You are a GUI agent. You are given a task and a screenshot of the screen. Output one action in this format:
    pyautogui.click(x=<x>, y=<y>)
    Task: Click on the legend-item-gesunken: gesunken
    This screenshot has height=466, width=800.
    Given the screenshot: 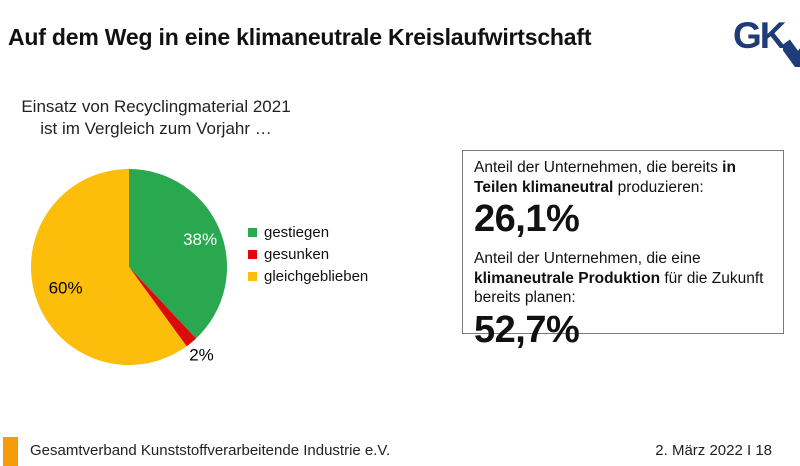 What is the action you would take?
    pyautogui.click(x=308, y=254)
    